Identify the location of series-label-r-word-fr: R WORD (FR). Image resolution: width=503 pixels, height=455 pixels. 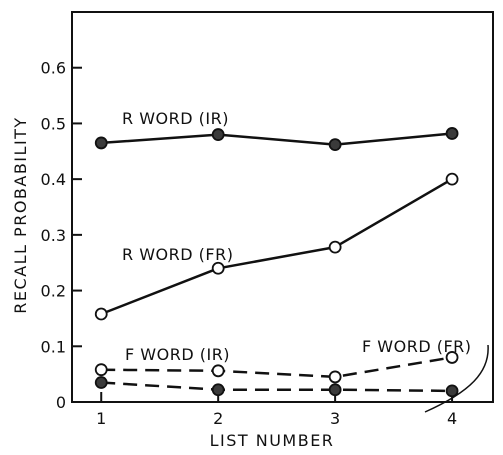
(177, 254).